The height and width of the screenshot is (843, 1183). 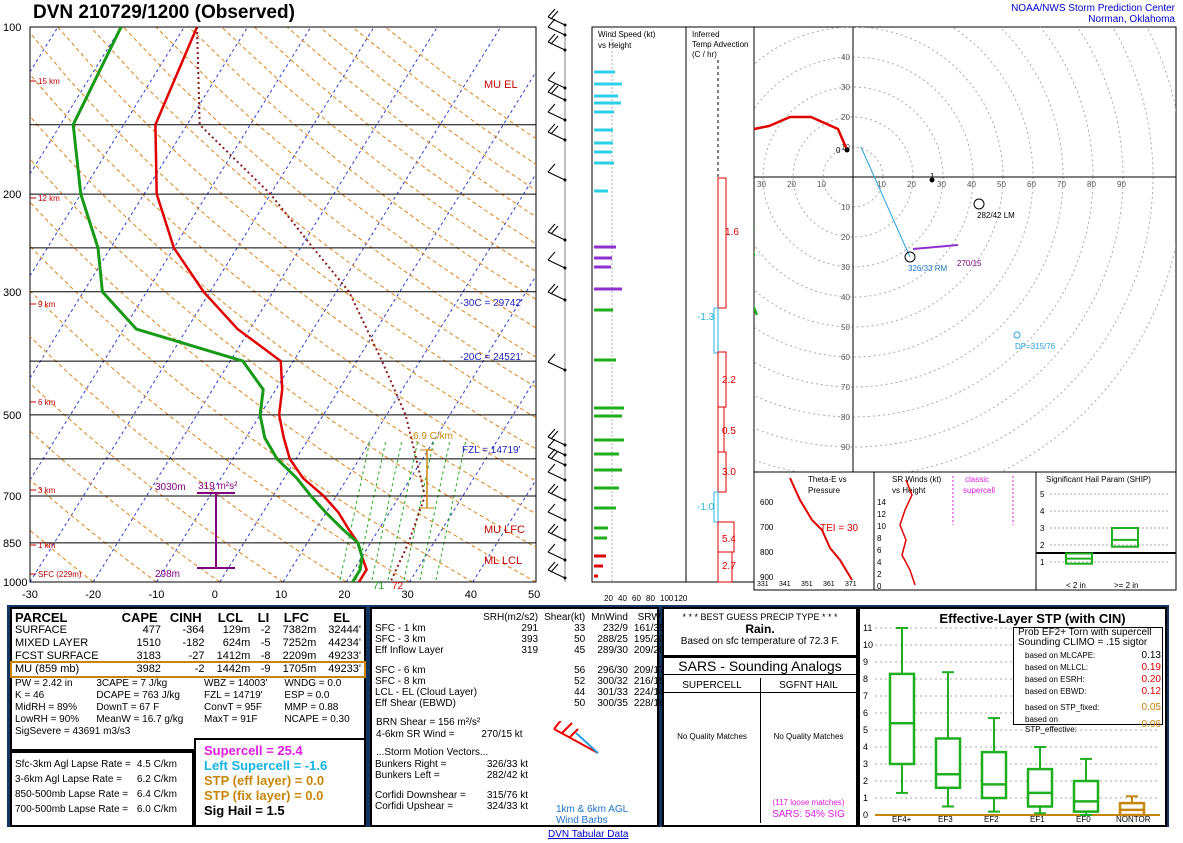 What do you see at coordinates (96, 779) in the screenshot?
I see `lapse-row: 3-6km Agl Lapse Rate = 6.2 C/km` at bounding box center [96, 779].